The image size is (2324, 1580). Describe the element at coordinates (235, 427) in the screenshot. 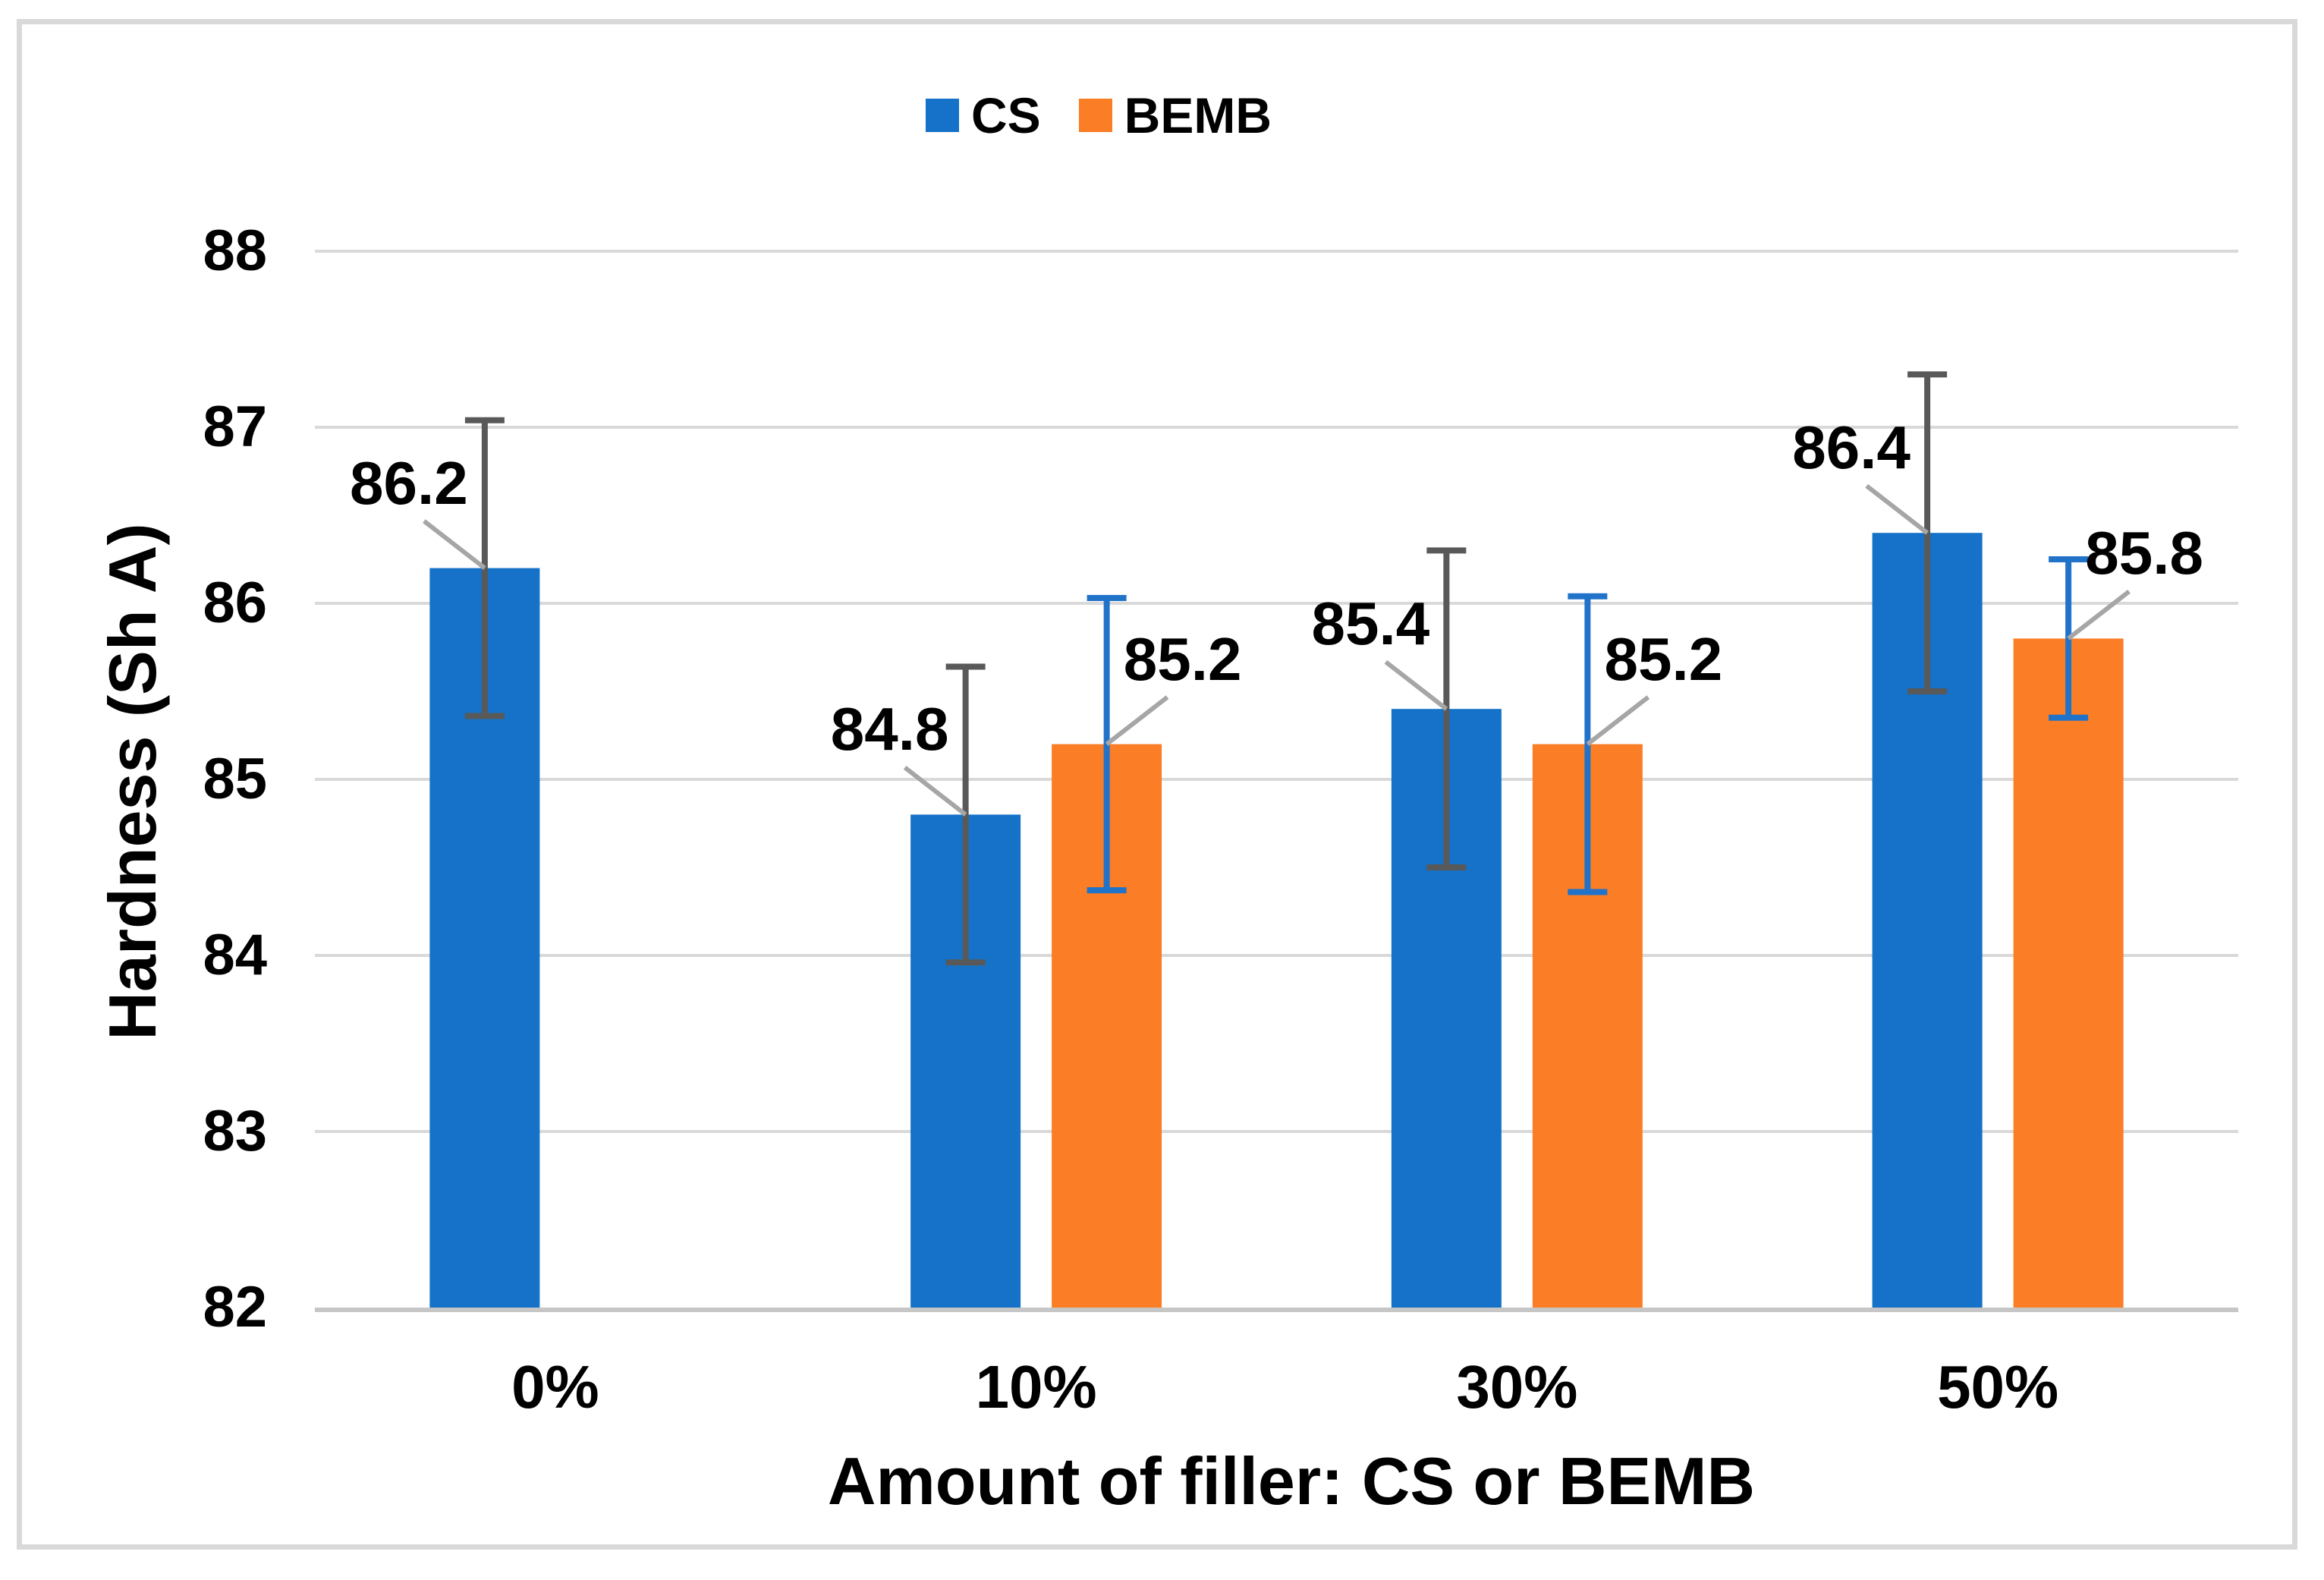

I see `y-tick-label-87: 87` at that location.